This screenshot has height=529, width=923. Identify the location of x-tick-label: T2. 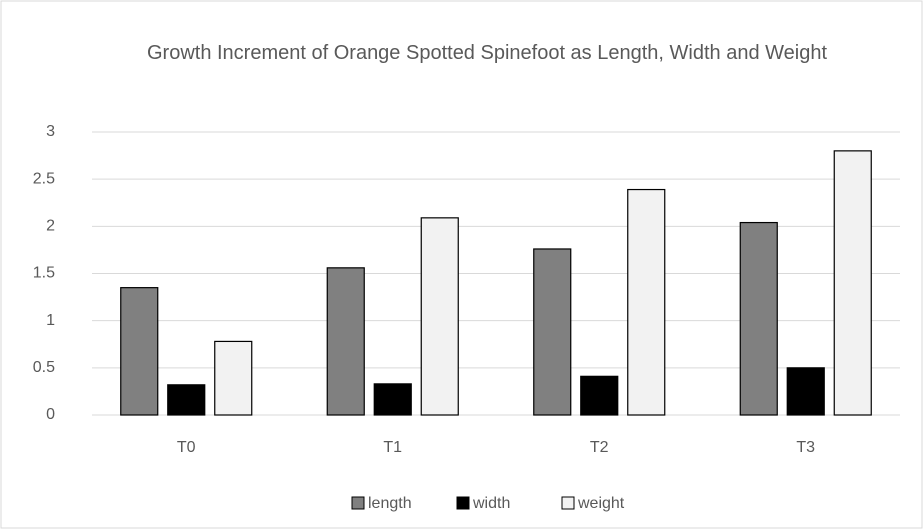
(599, 447).